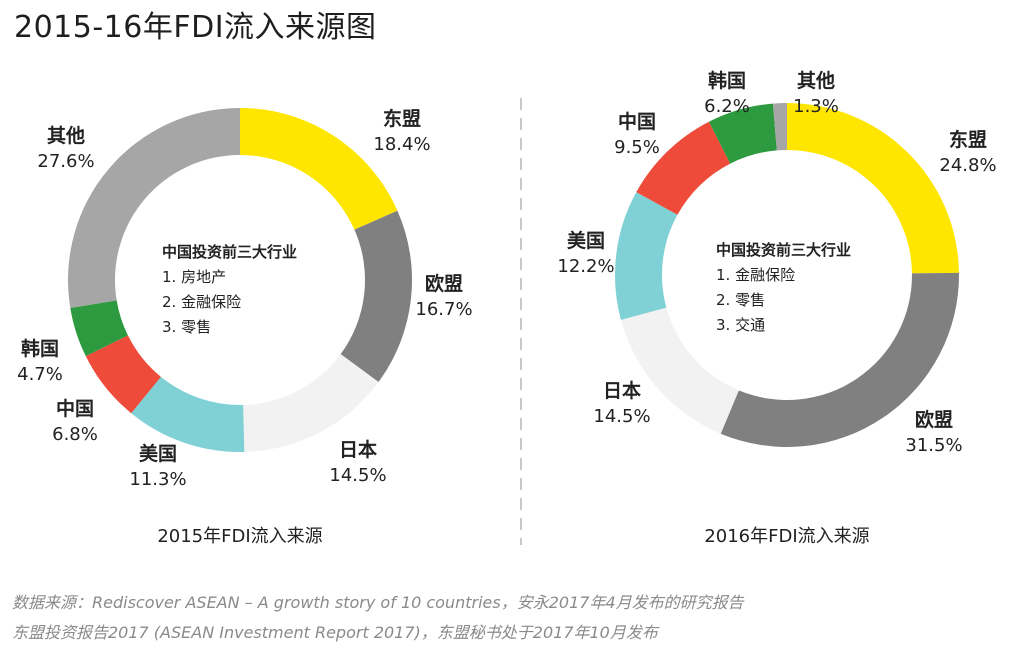 This screenshot has width=1028, height=663. What do you see at coordinates (816, 106) in the screenshot?
I see `slice-value: 1.3%` at bounding box center [816, 106].